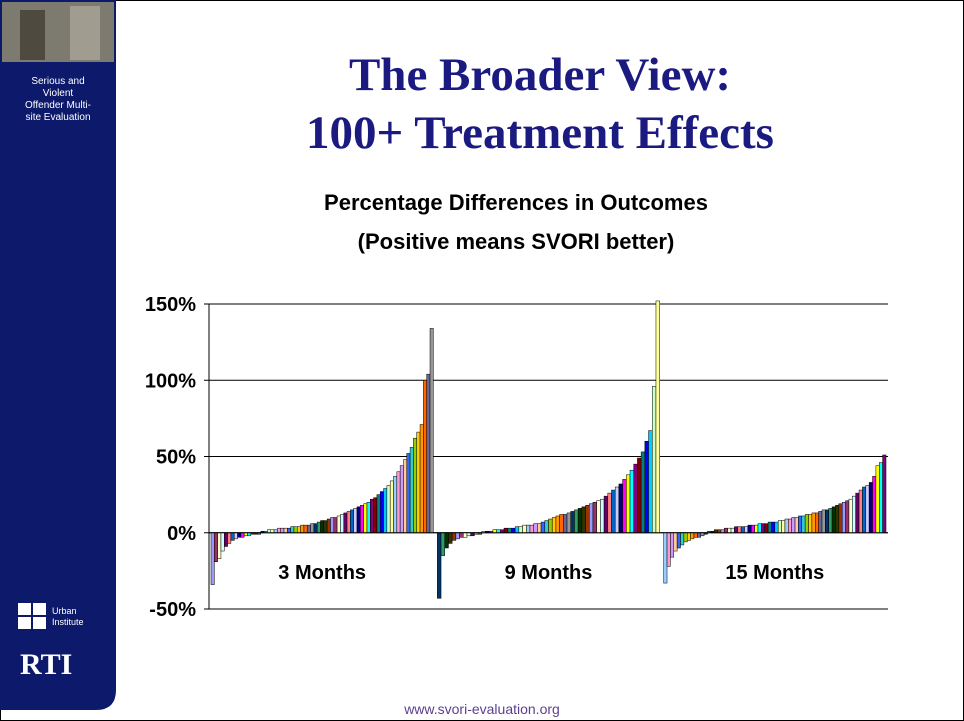 The width and height of the screenshot is (964, 721). What do you see at coordinates (481, 709) in the screenshot?
I see `footer-url: www.svori-evaluation.org` at bounding box center [481, 709].